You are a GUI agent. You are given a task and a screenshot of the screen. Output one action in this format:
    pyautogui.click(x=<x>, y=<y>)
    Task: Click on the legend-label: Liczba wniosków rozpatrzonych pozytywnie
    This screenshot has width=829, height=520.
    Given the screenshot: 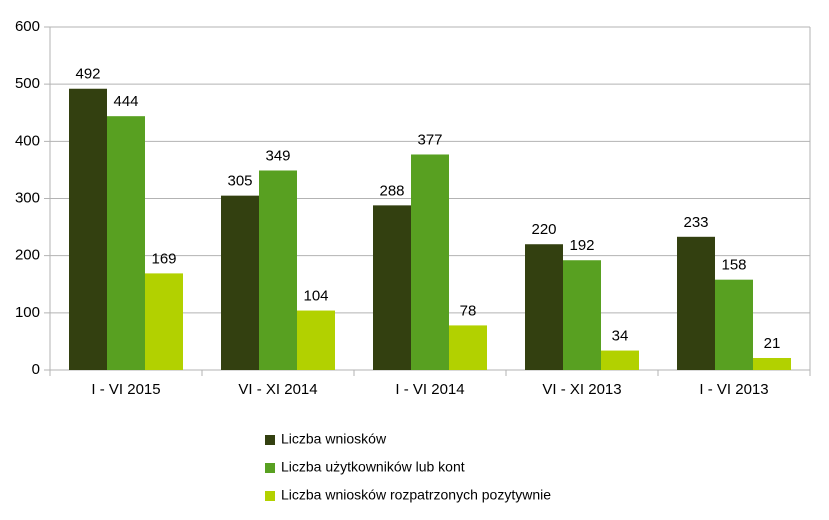 What is the action you would take?
    pyautogui.click(x=416, y=495)
    